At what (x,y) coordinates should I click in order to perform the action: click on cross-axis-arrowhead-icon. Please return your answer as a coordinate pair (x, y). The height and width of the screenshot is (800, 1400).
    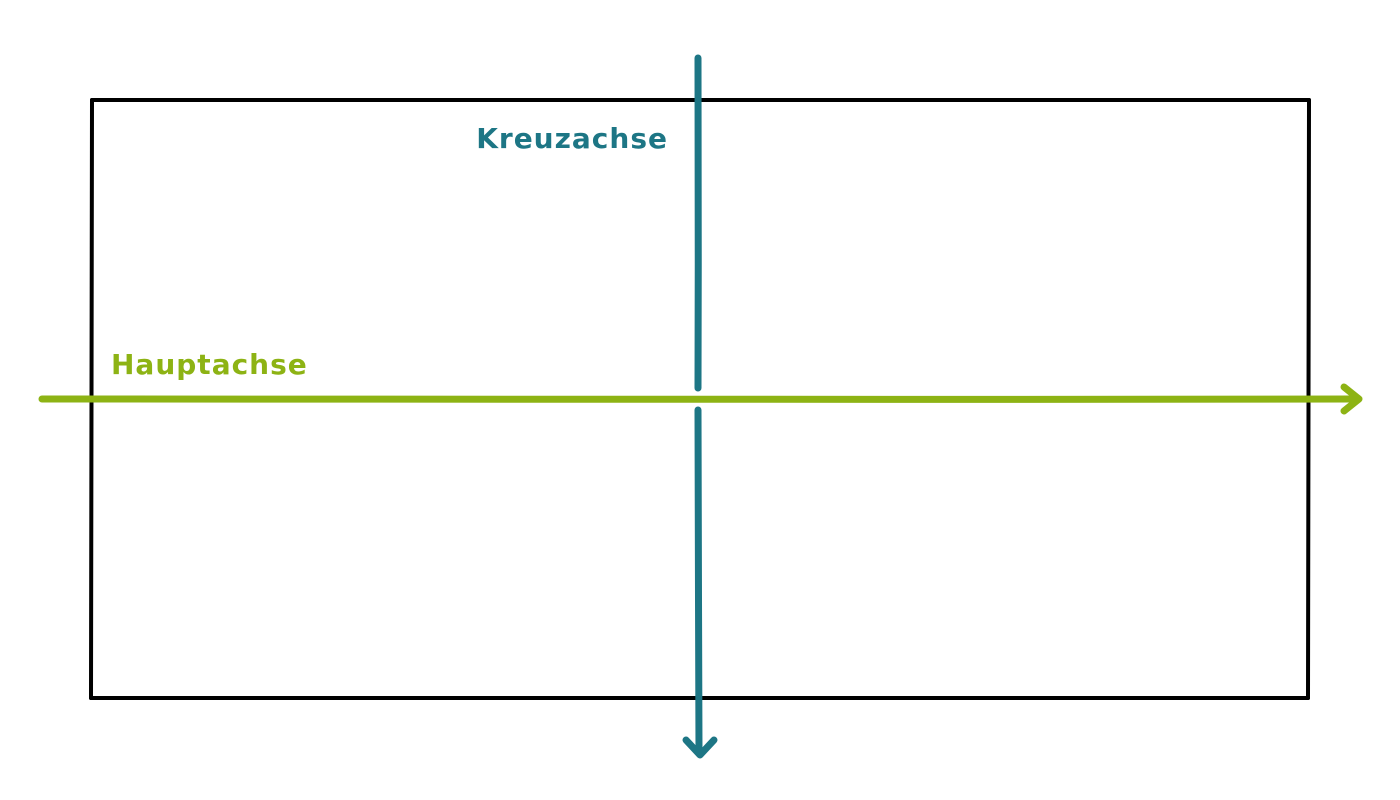
    Looking at the image, I should click on (700, 747).